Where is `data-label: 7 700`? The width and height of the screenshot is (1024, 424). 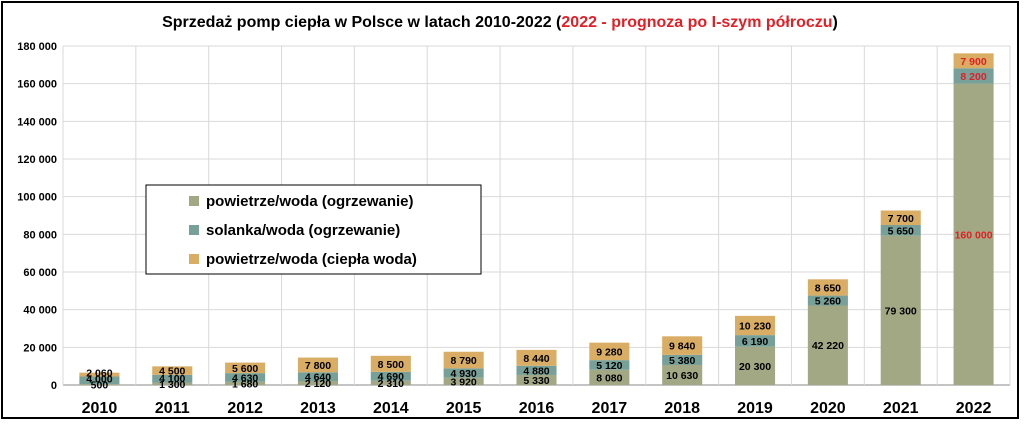 data-label: 7 700 is located at coordinates (901, 219).